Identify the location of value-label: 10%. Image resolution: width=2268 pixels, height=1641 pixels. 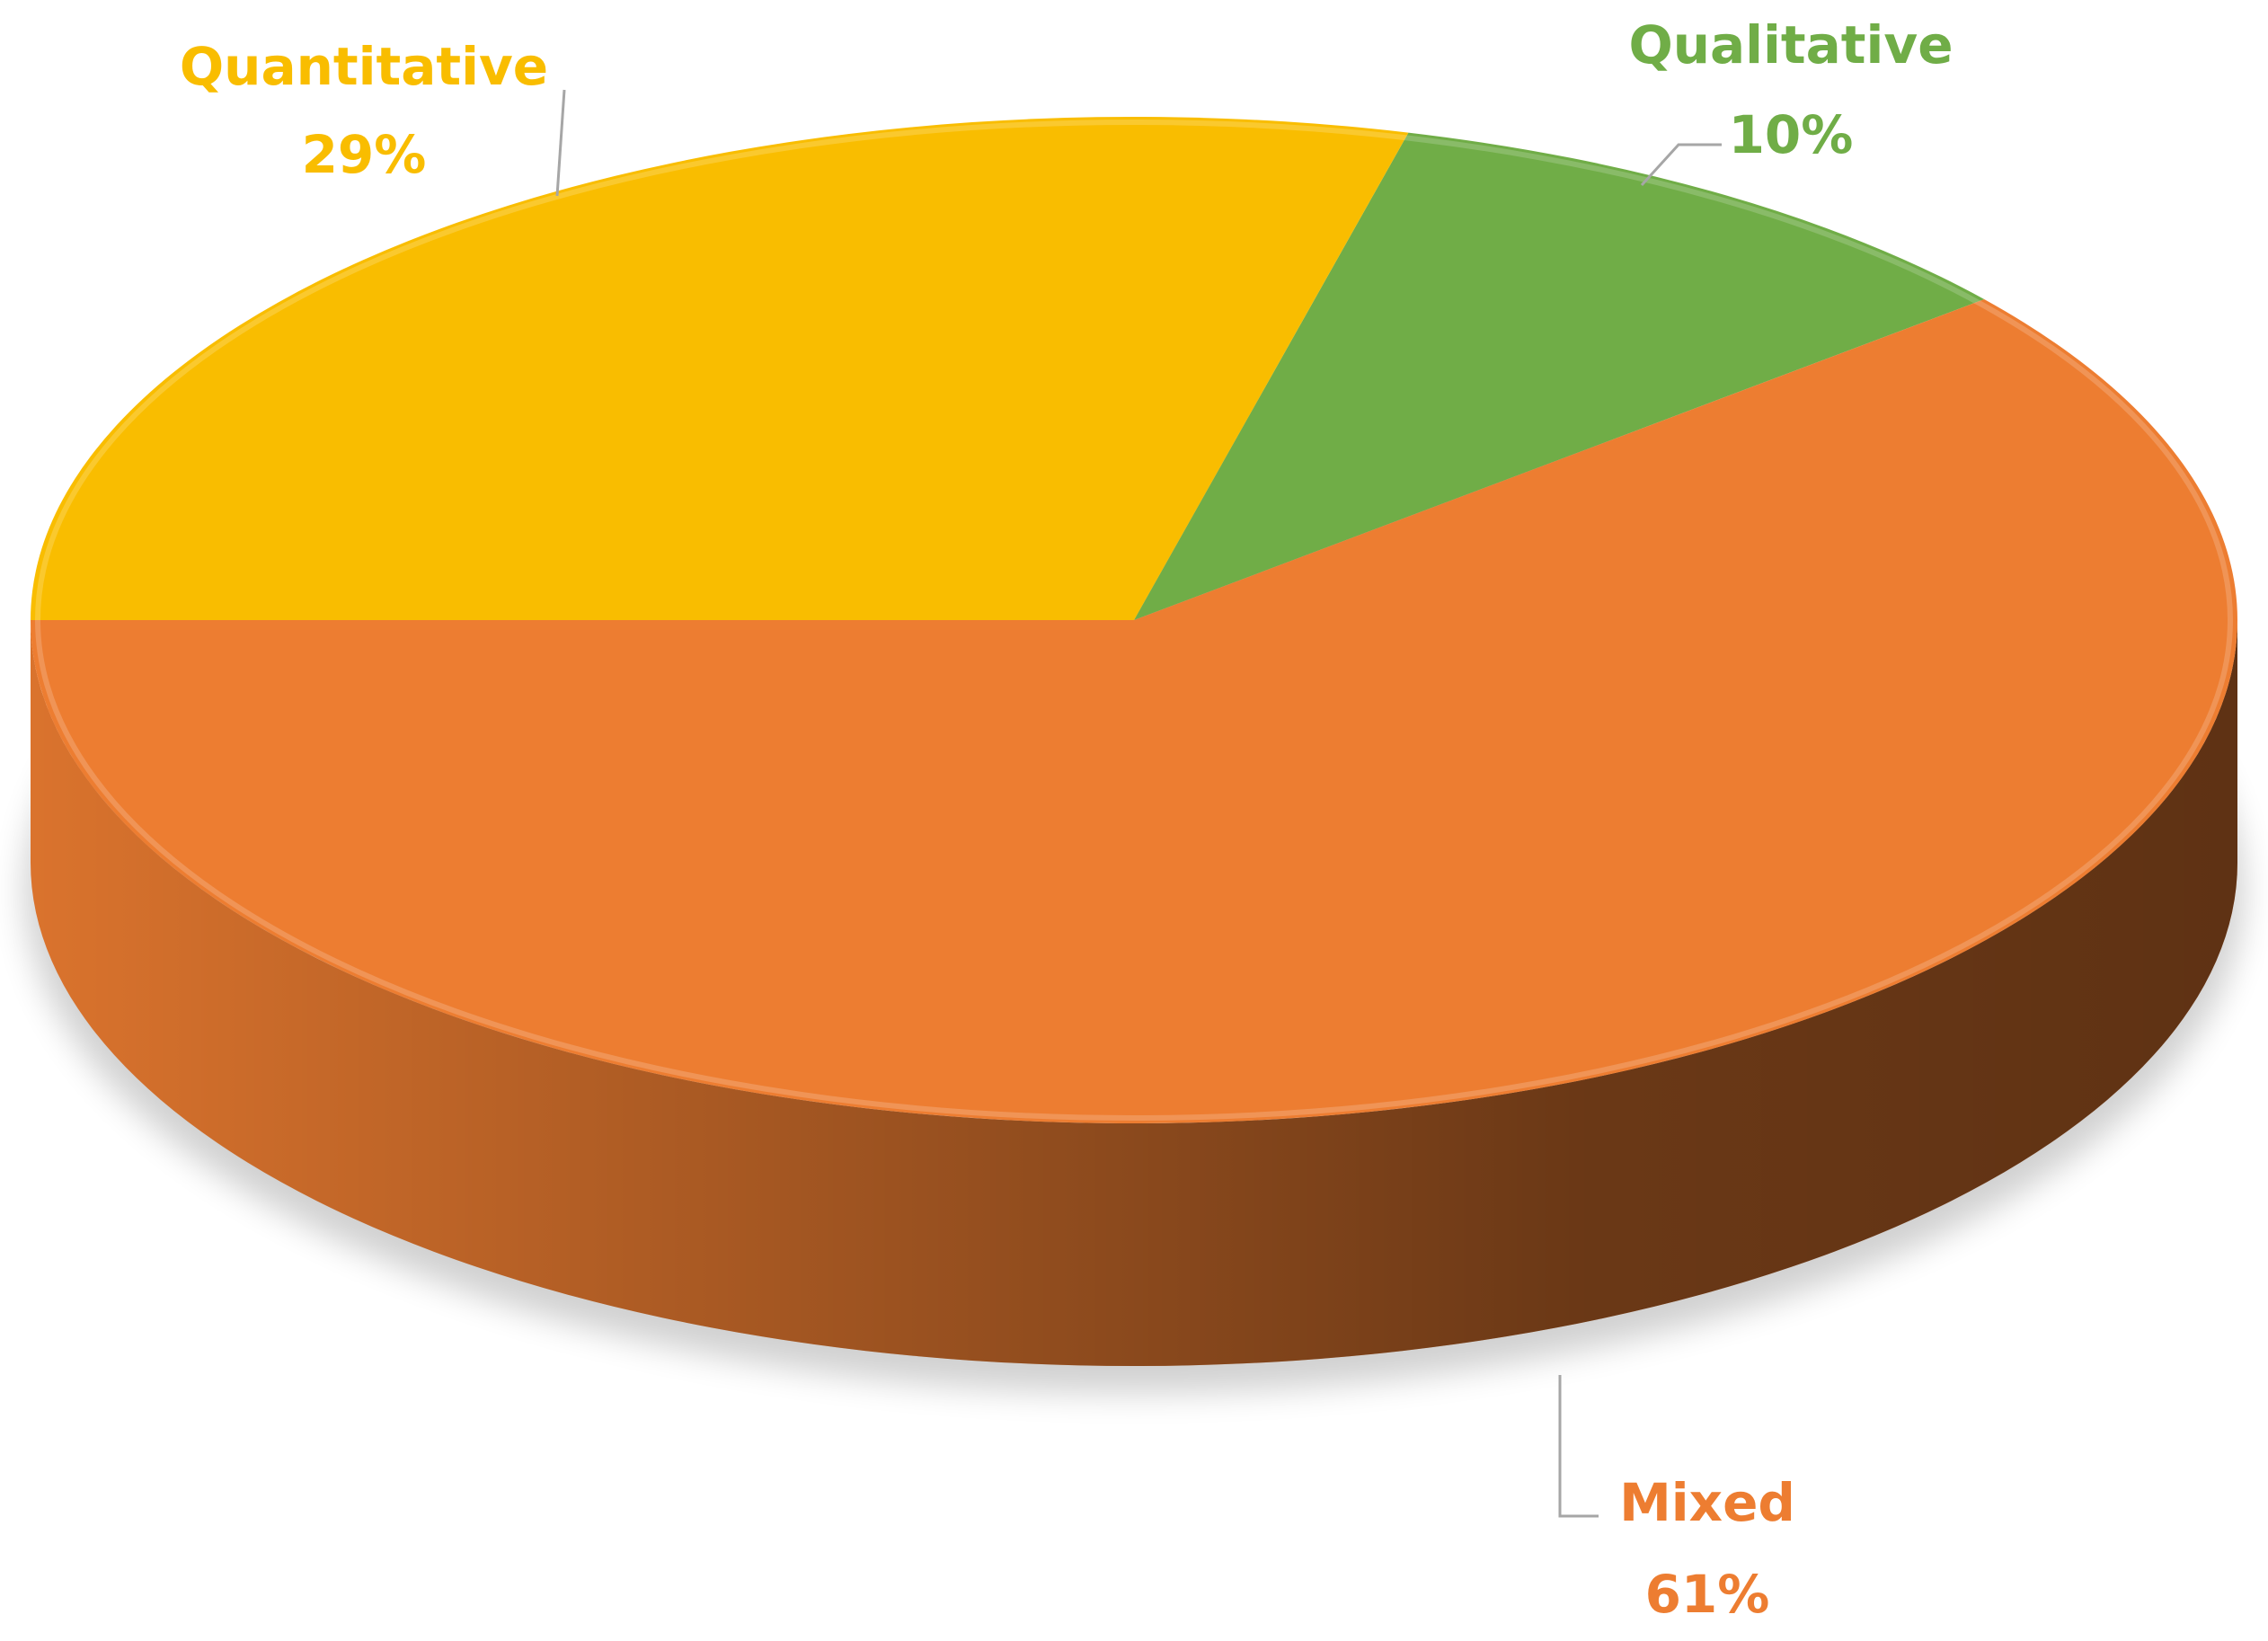
(1791, 134).